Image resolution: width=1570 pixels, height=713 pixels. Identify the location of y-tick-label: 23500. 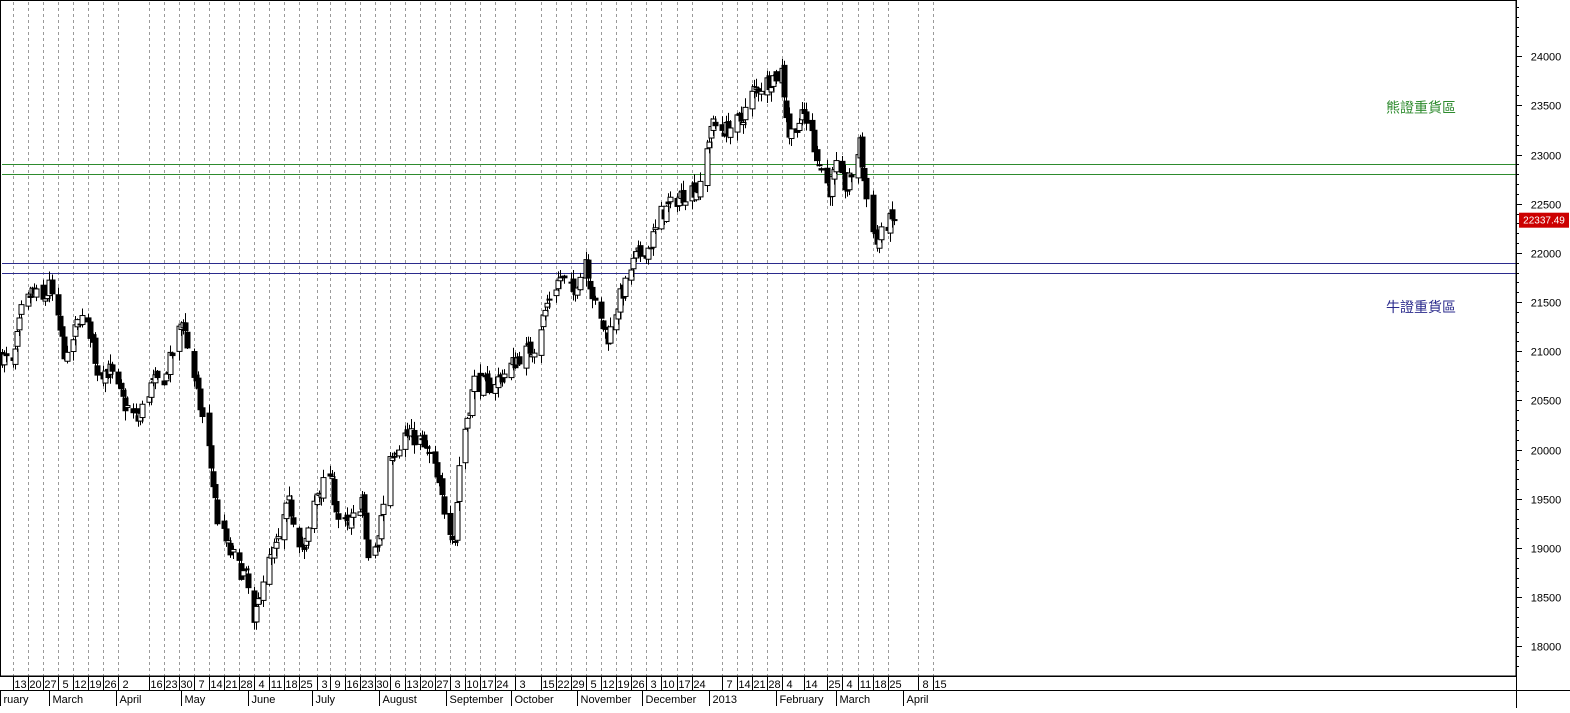
(1546, 107).